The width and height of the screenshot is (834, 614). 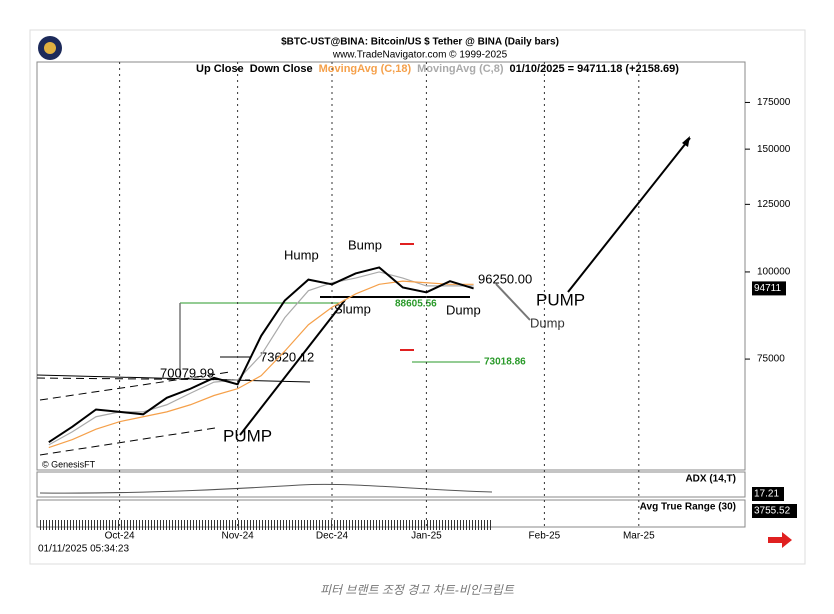 What do you see at coordinates (365, 69) in the screenshot?
I see `legend-entry: MovingAvg (C,18)` at bounding box center [365, 69].